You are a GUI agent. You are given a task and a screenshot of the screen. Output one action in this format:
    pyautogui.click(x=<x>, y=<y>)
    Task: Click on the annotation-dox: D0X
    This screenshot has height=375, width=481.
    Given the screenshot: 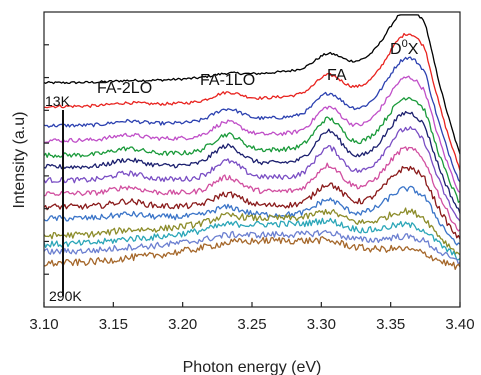 What is the action you would take?
    pyautogui.click(x=404, y=48)
    